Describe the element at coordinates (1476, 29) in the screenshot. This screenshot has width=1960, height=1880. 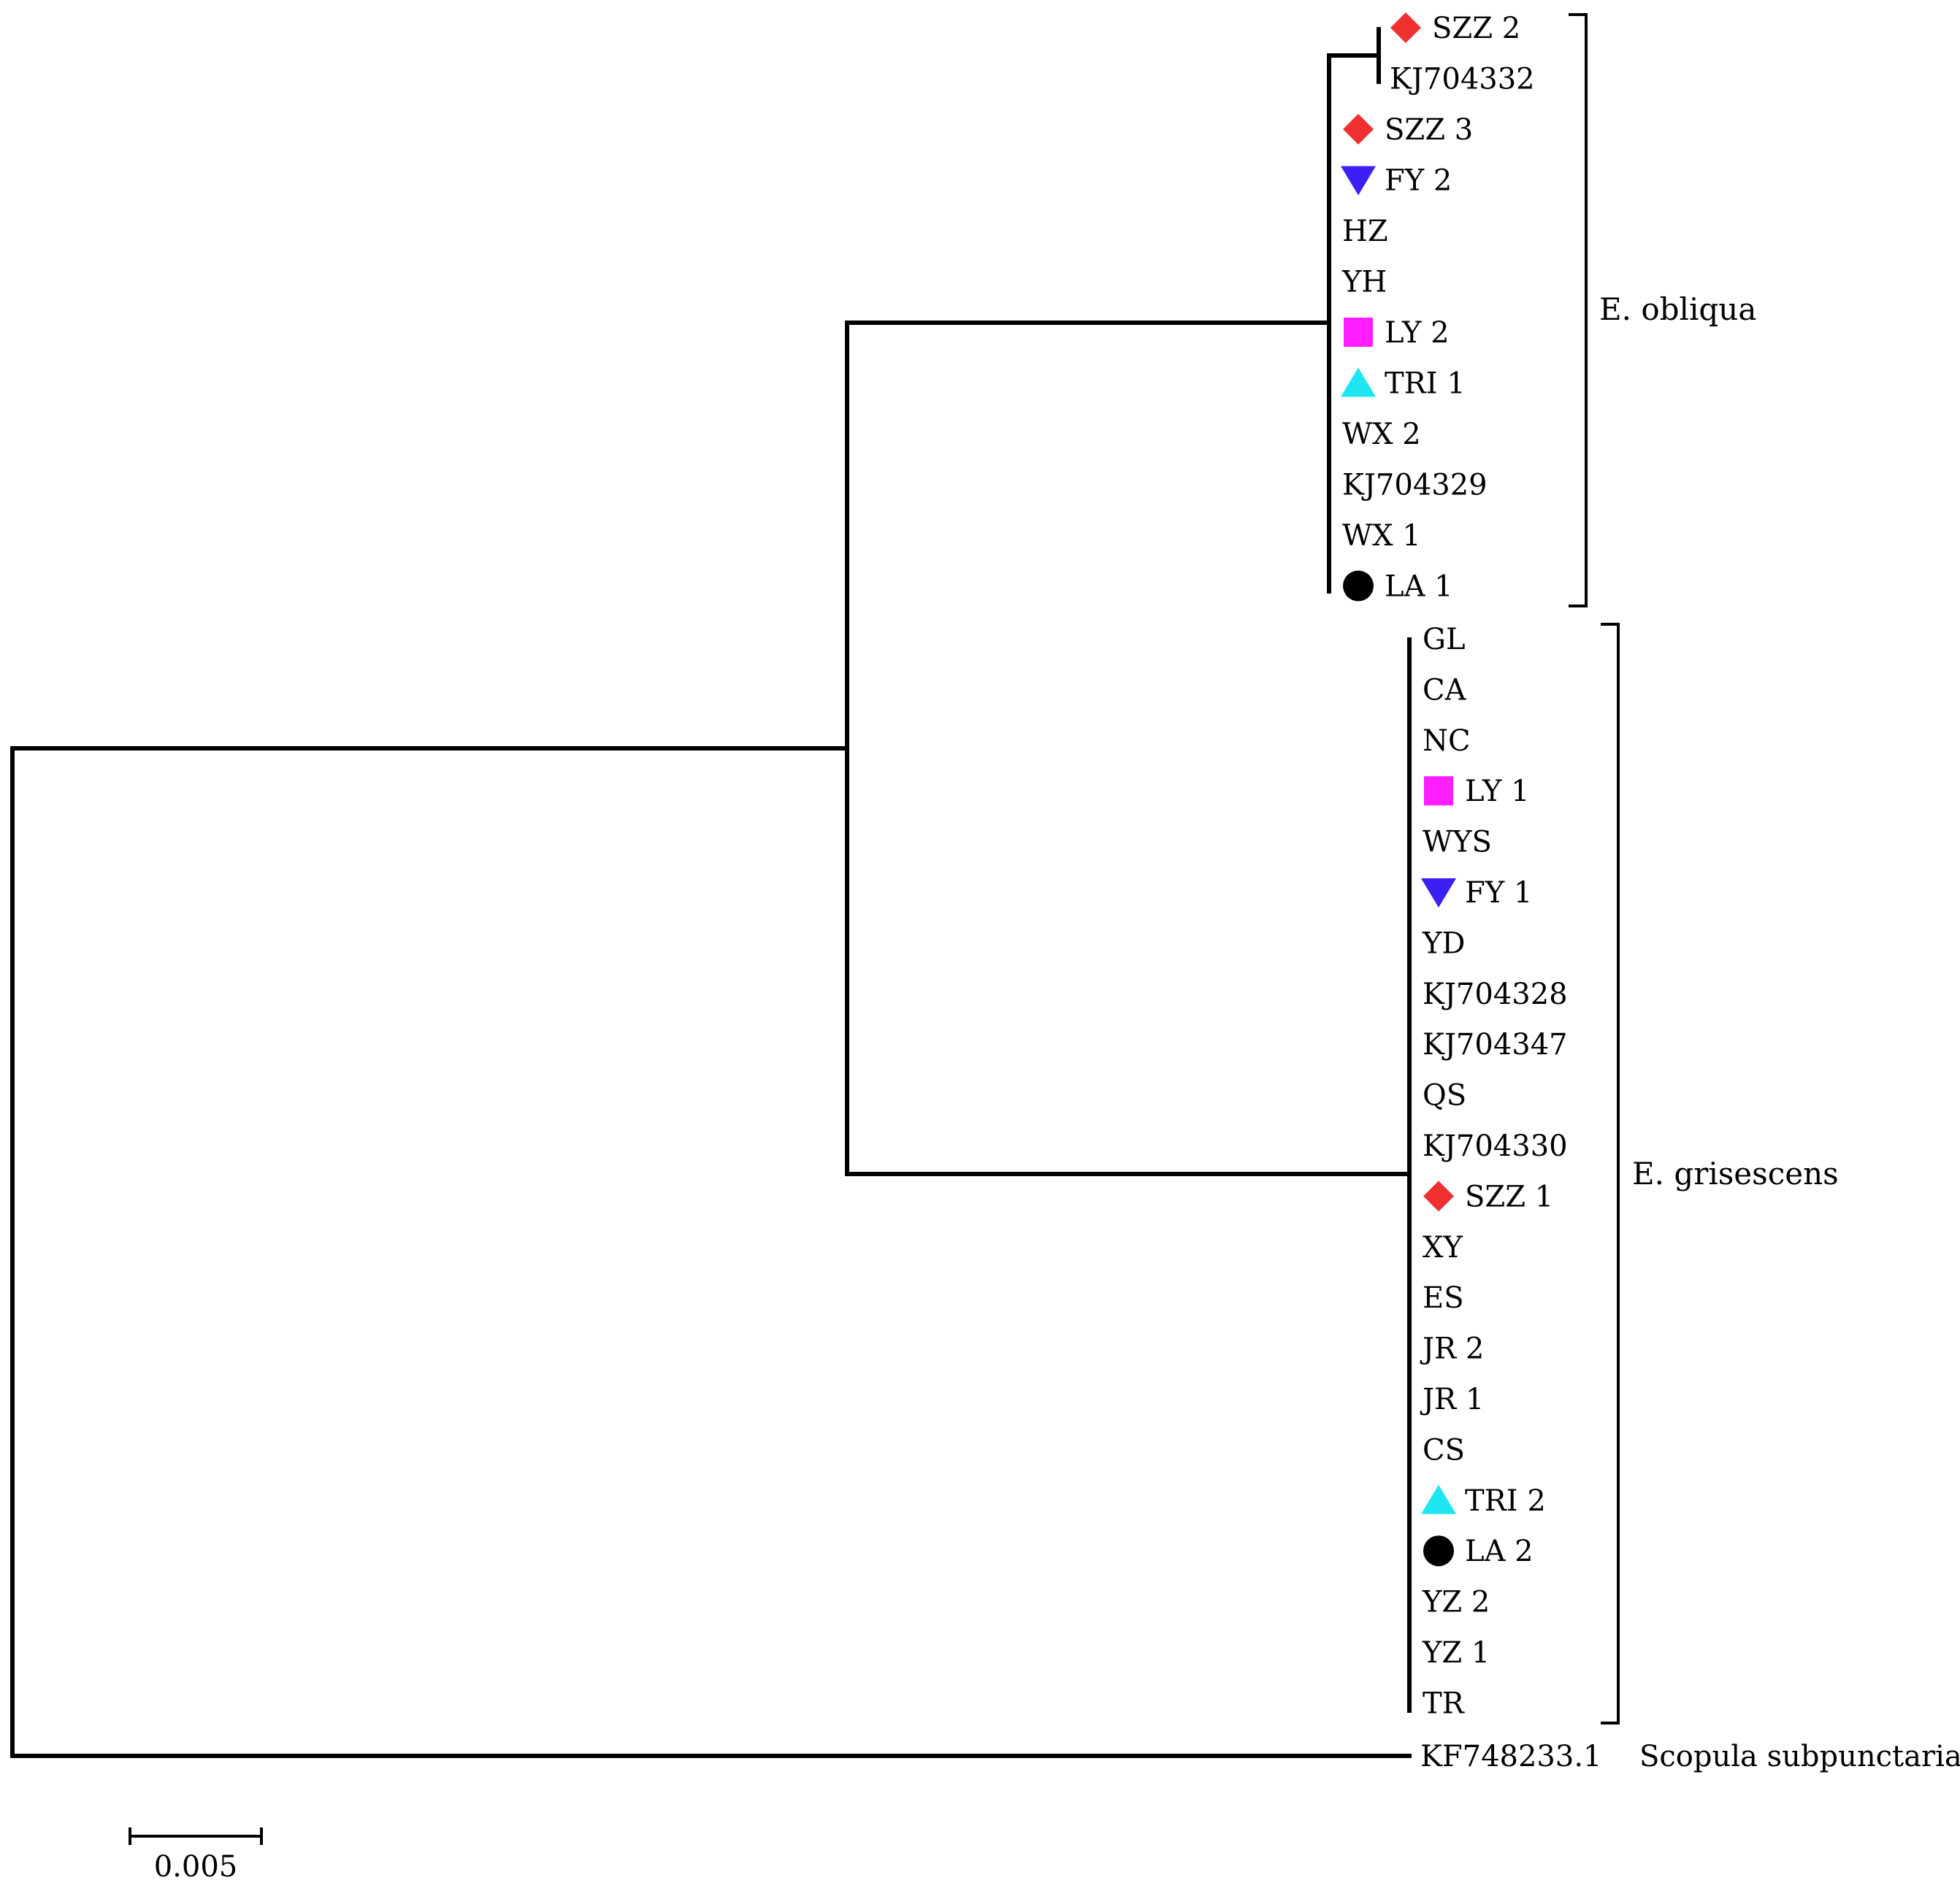
I see `leaf-label-szz-2: SZZ 2` at that location.